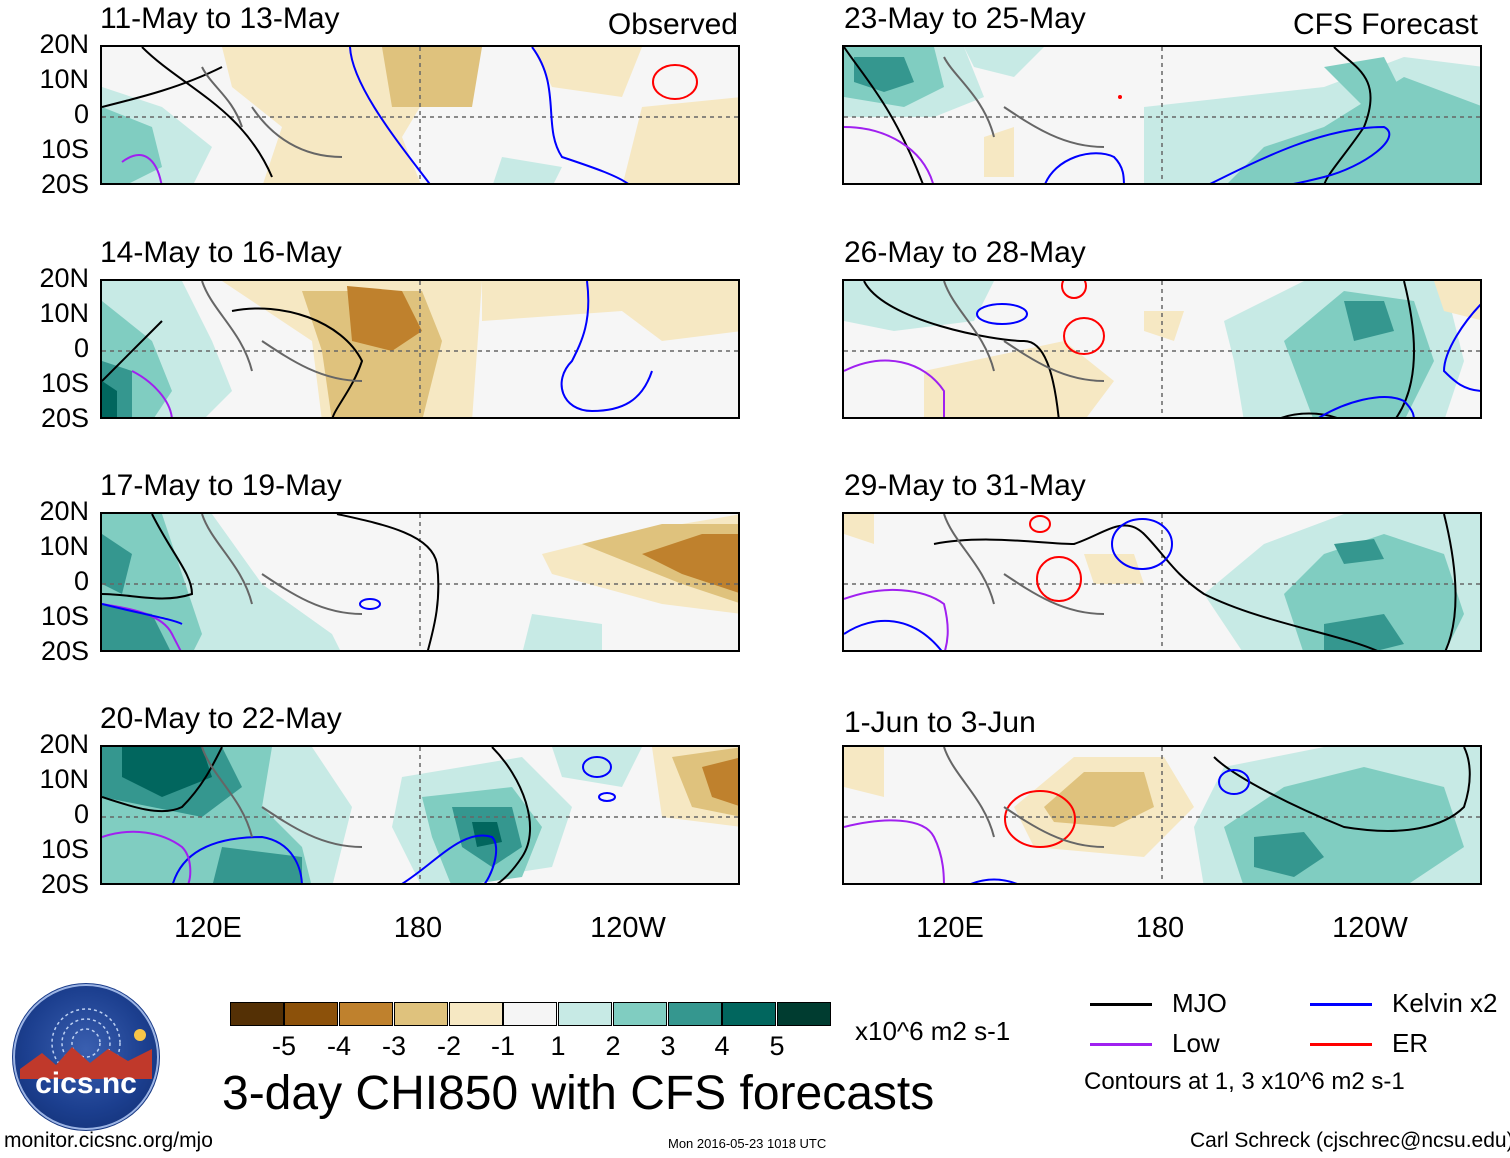 The width and height of the screenshot is (1510, 1158). Describe the element at coordinates (221, 718) in the screenshot. I see `panel-title-left-4: 20-May to 22-May` at that location.